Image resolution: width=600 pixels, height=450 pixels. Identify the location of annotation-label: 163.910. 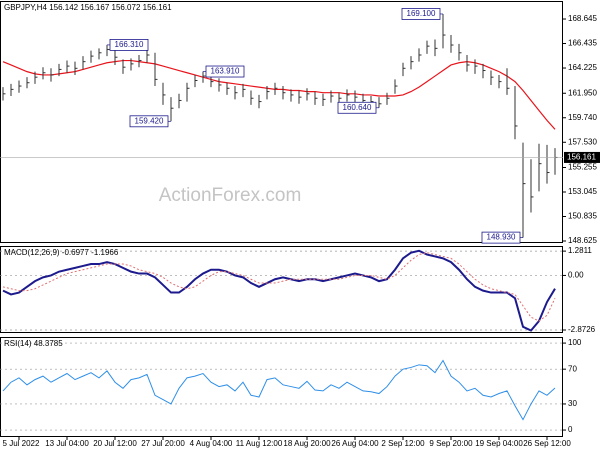
(225, 71).